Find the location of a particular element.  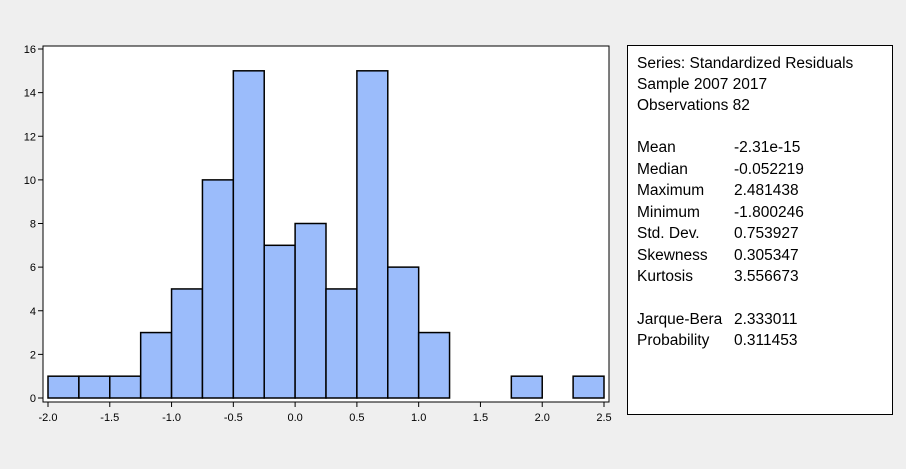

x-tick-label: 2.0 is located at coordinates (542, 418).